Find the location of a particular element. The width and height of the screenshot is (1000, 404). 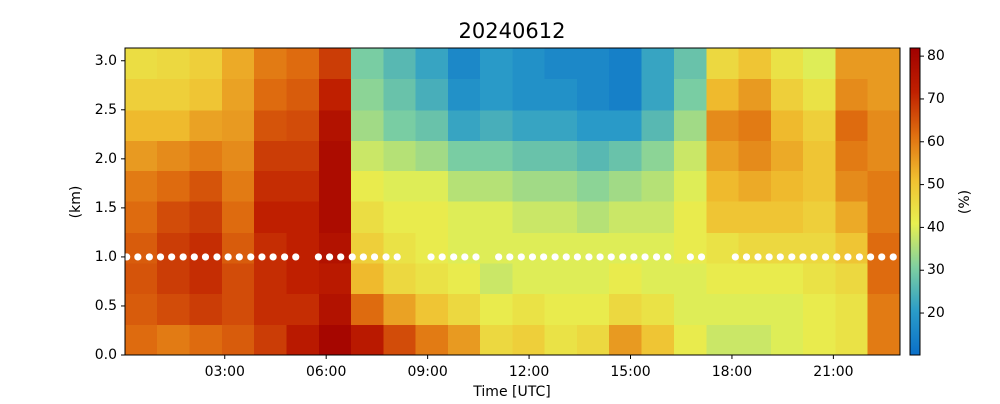

colorbar-tick-label: 20 is located at coordinates (936, 313).